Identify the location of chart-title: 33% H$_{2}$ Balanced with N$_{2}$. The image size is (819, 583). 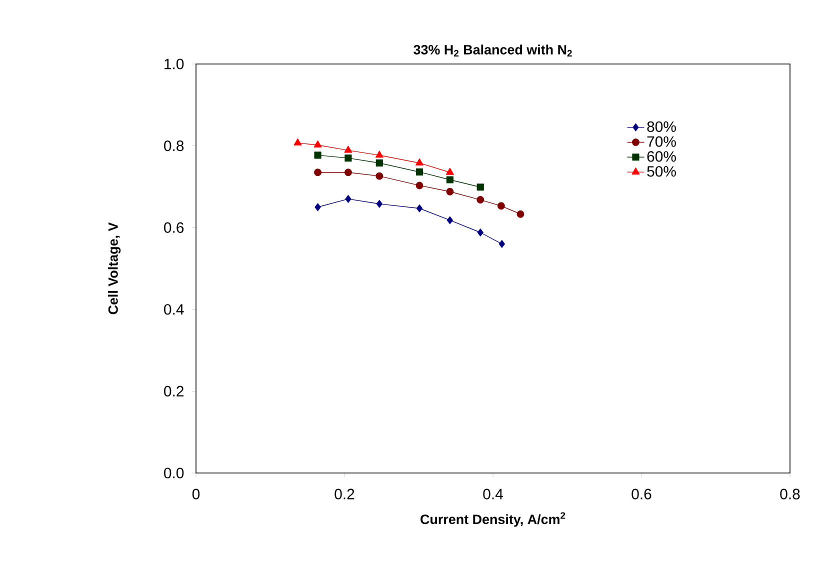
(493, 50).